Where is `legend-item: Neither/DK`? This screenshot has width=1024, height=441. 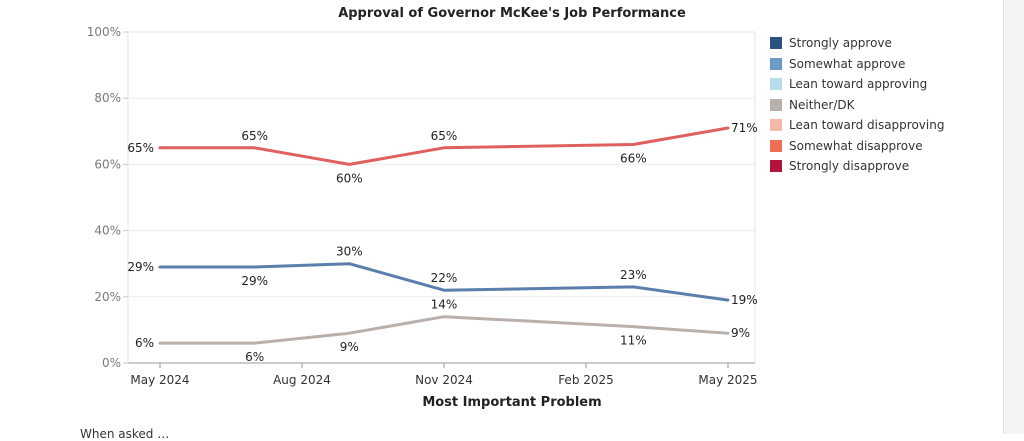
legend-item: Neither/DK is located at coordinates (857, 105).